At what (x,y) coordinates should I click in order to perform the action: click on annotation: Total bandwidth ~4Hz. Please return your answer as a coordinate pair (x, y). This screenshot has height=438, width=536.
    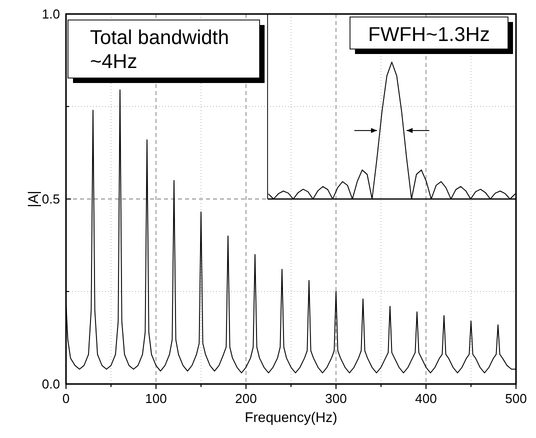
    Looking at the image, I should click on (159, 50).